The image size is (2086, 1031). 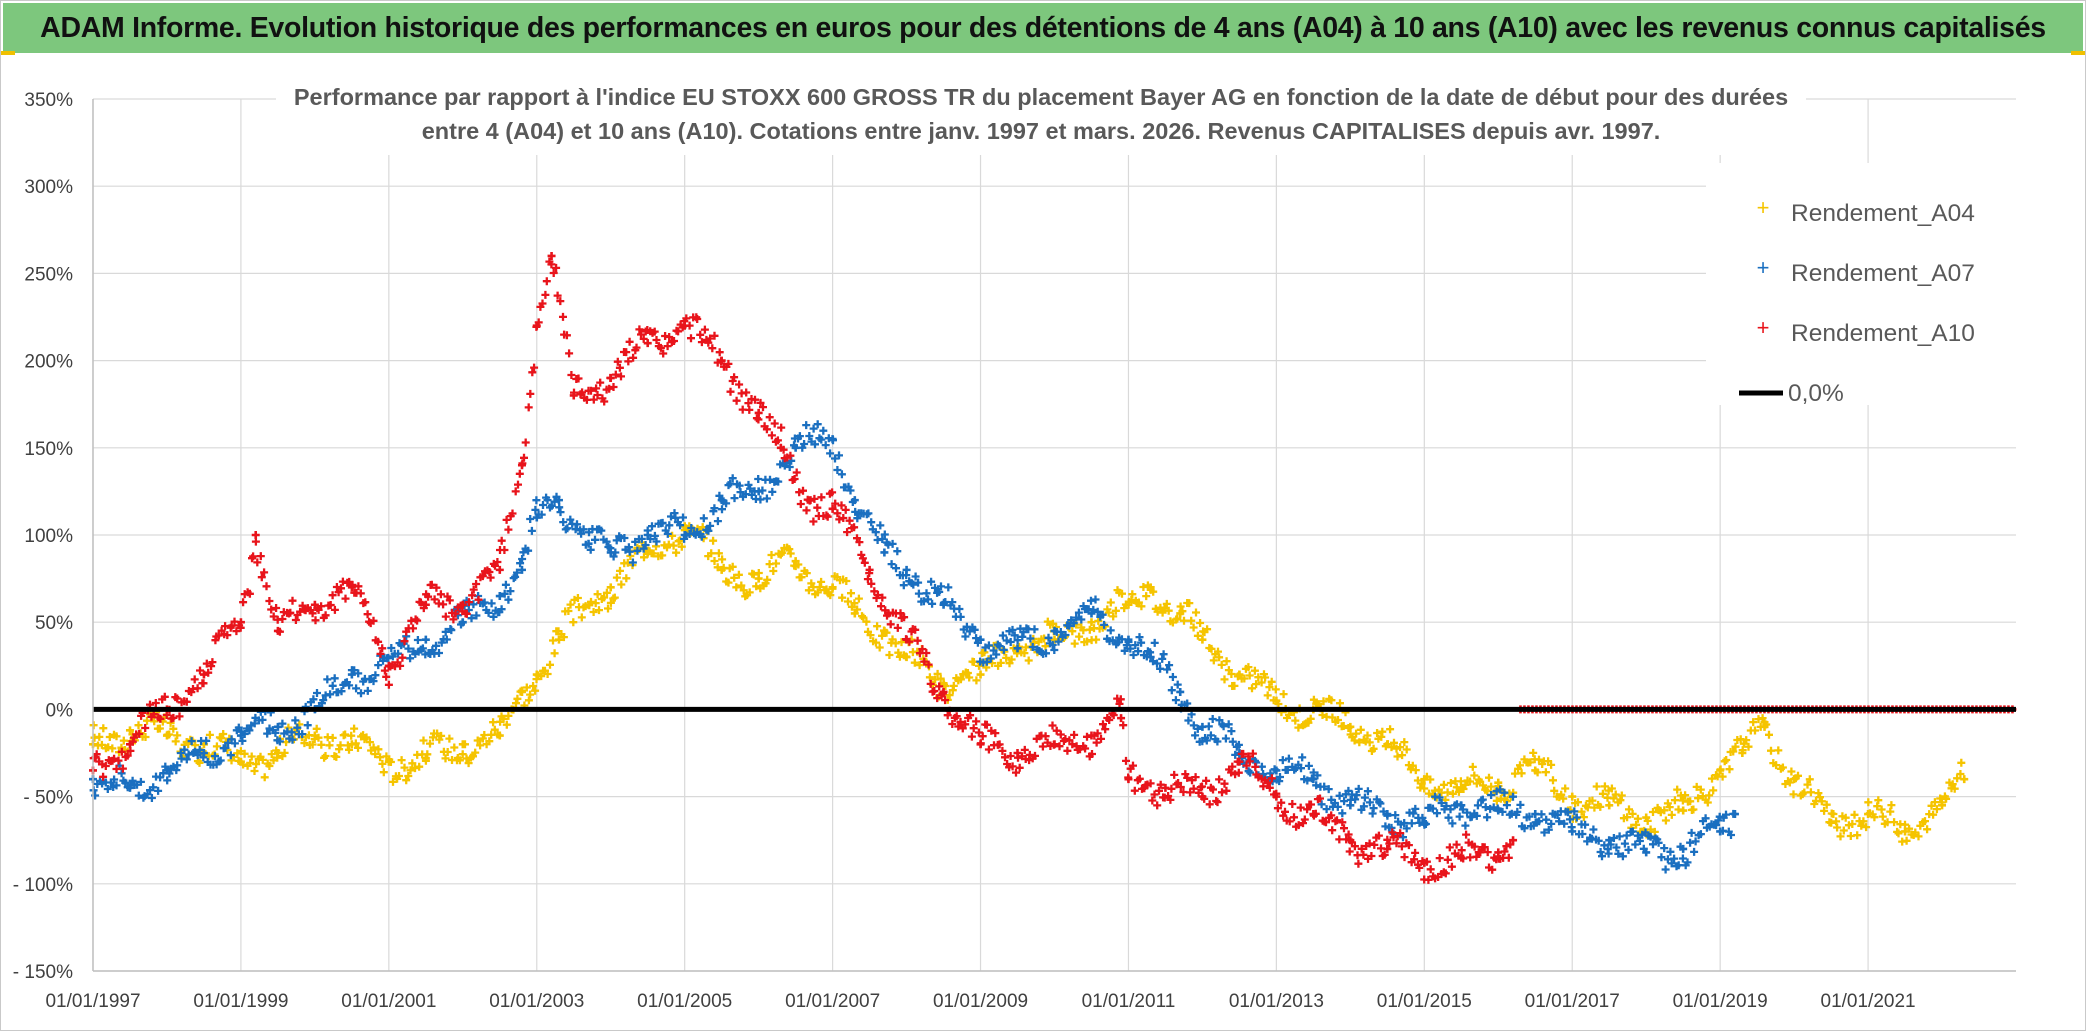 I want to click on x-tick-label: 01/01/2007, so click(x=832, y=1001).